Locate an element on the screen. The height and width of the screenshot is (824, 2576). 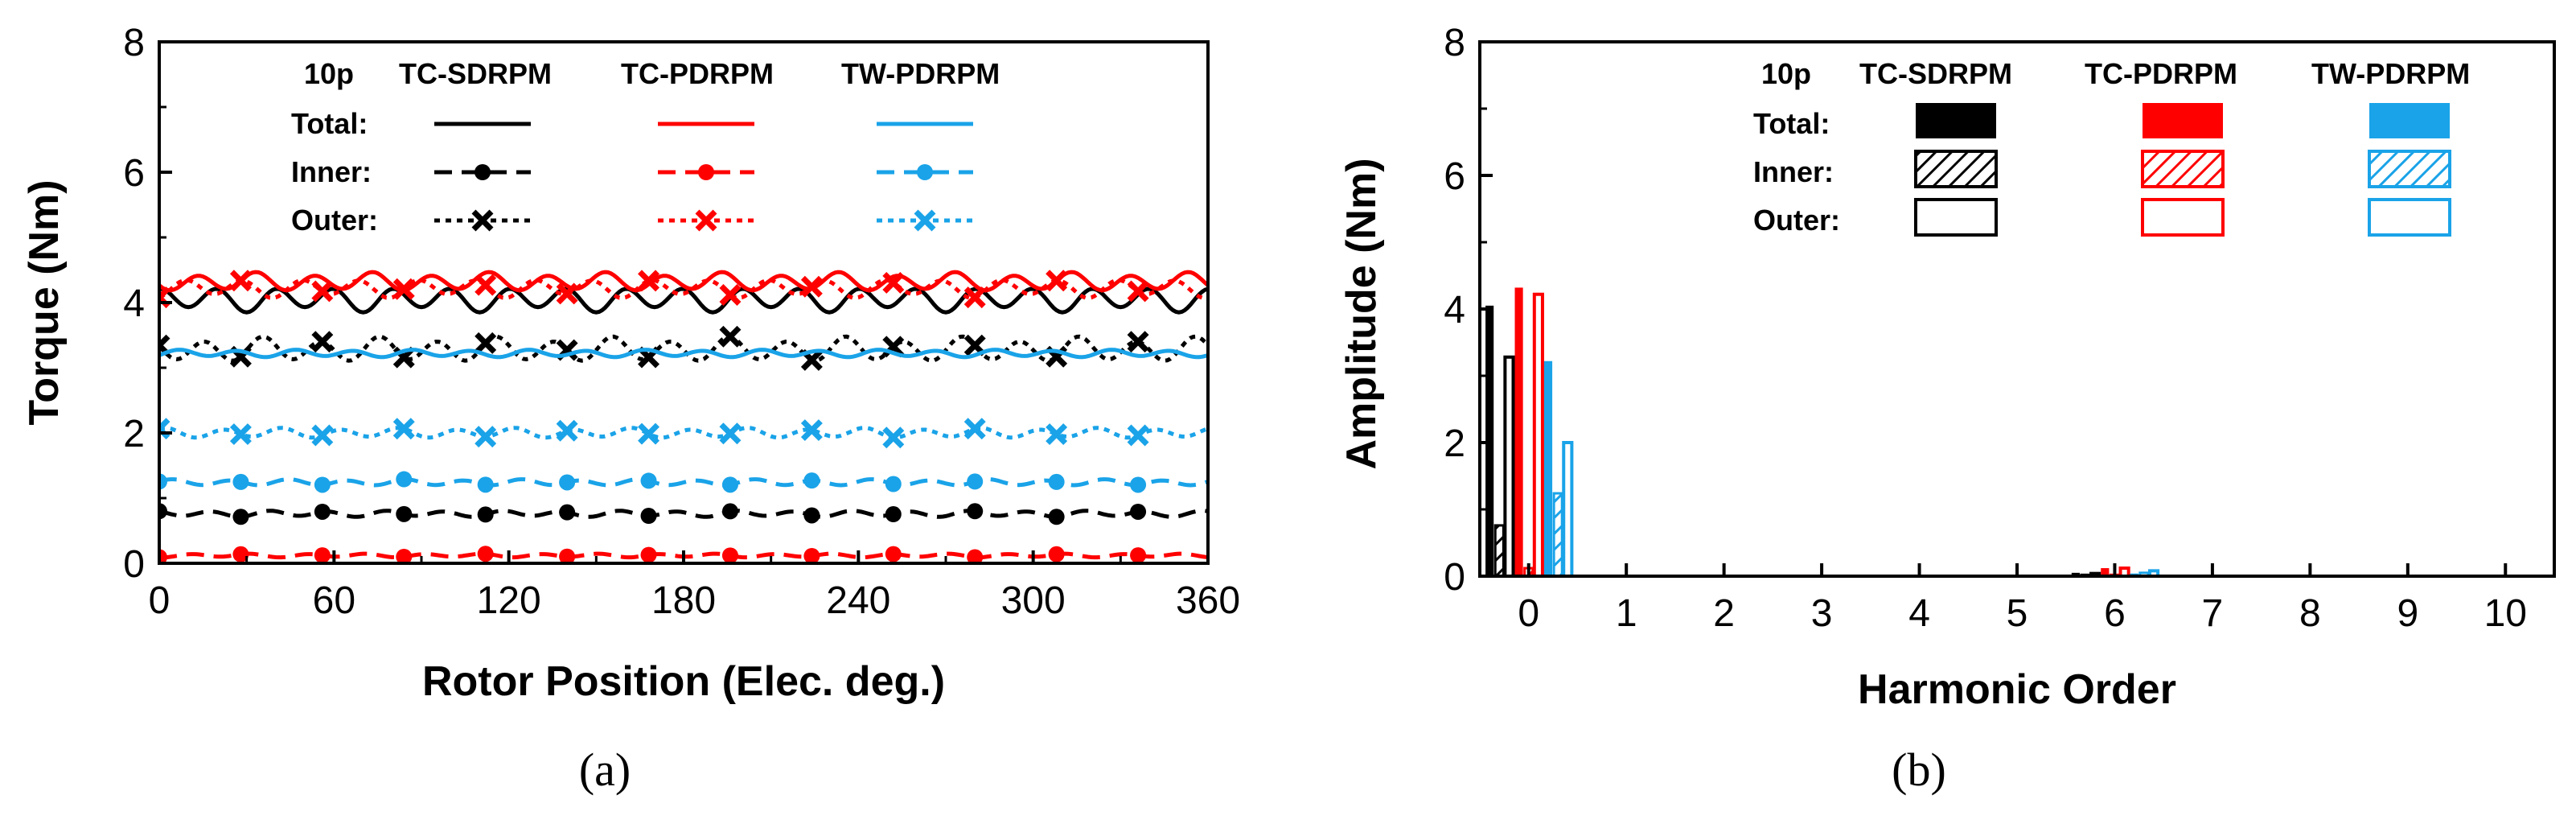
b-bar-tc-sdrpm-total is located at coordinates (2075, 574).